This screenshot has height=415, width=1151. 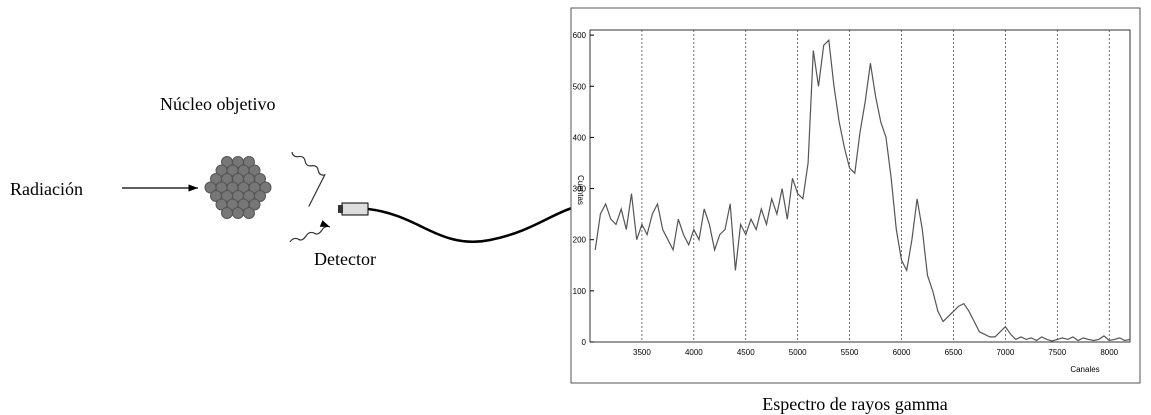 What do you see at coordinates (642, 352) in the screenshot?
I see `x-tick-label: 3500` at bounding box center [642, 352].